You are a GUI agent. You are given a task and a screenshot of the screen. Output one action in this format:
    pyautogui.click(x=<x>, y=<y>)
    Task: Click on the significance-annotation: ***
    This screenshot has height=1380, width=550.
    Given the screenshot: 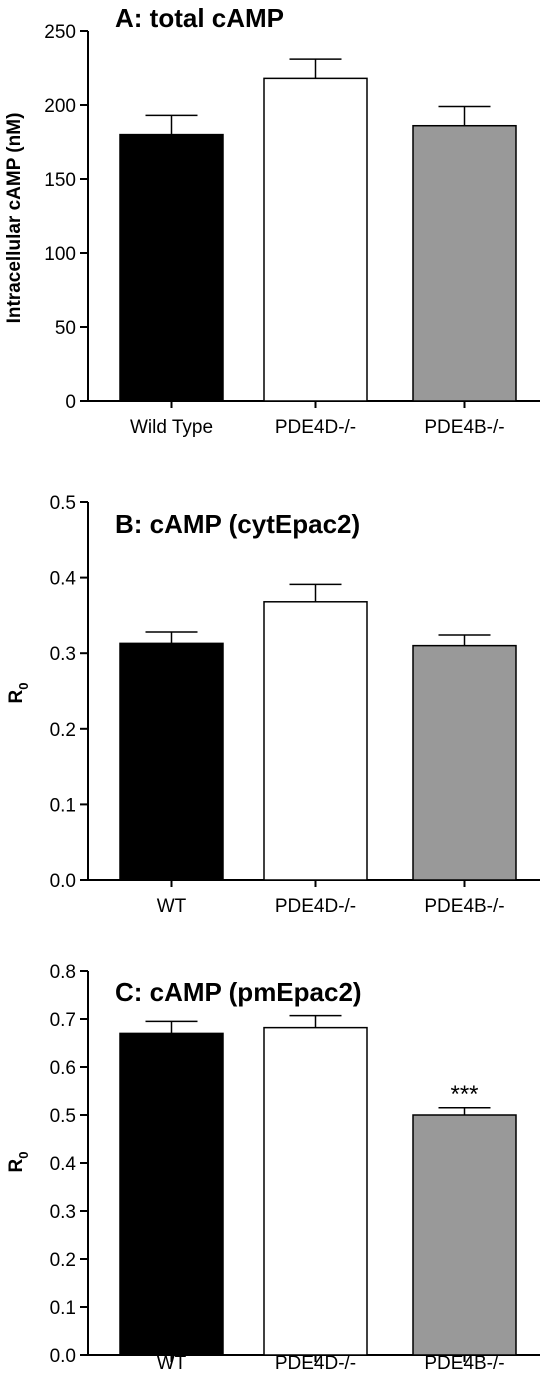 What is the action you would take?
    pyautogui.click(x=464, y=1094)
    